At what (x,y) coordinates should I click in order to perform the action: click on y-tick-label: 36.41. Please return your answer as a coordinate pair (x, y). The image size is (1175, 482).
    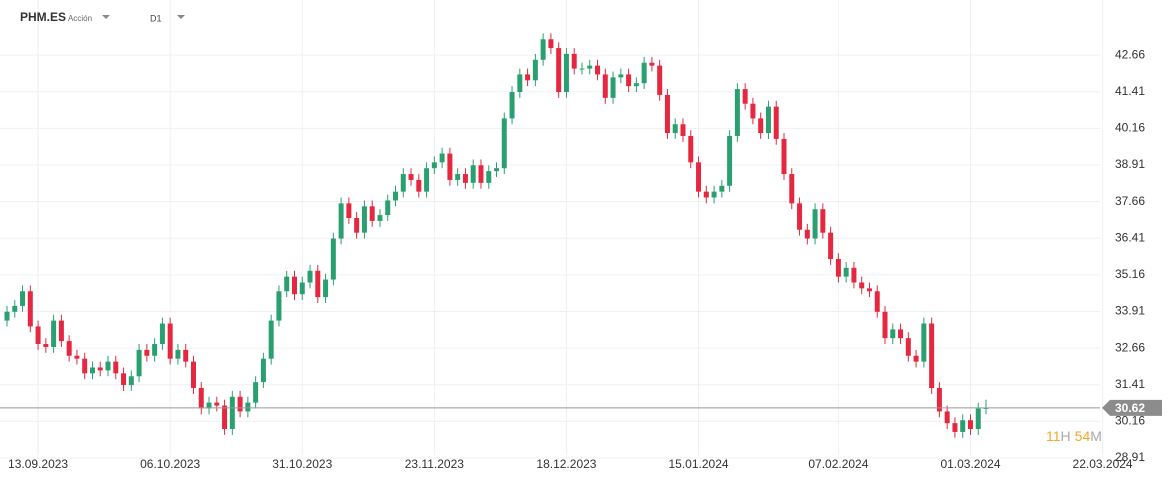
    Looking at the image, I should click on (1130, 237).